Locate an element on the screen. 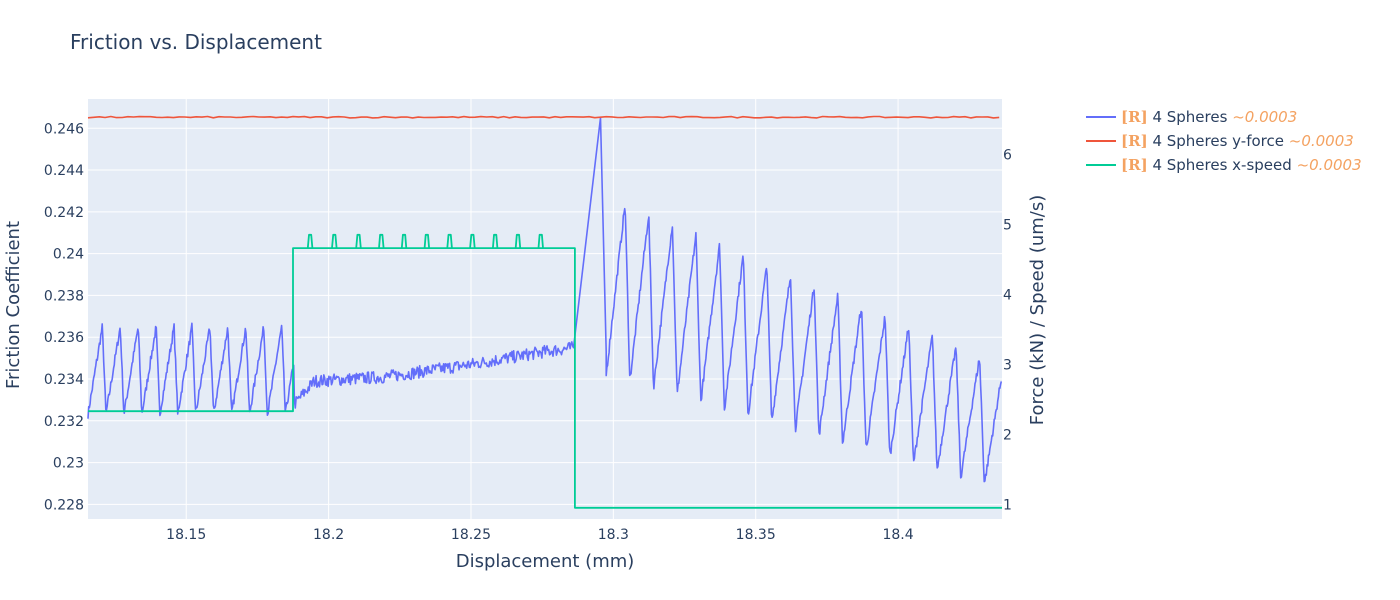  y-tick-label: 0.246 is located at coordinates (64, 129).